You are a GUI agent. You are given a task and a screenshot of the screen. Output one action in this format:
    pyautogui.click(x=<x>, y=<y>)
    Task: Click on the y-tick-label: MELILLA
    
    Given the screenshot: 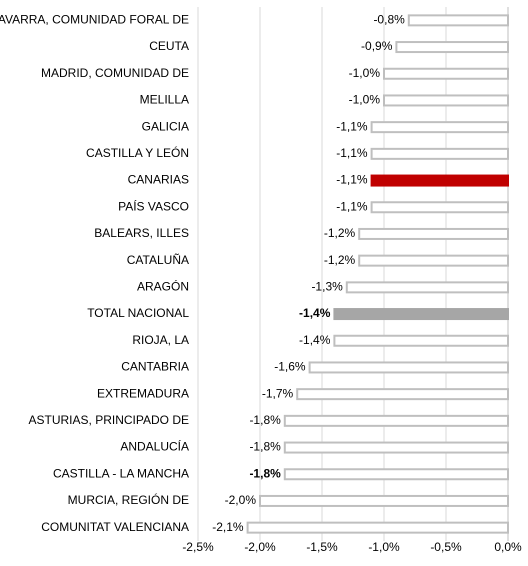 What is the action you would take?
    pyautogui.click(x=164, y=100)
    